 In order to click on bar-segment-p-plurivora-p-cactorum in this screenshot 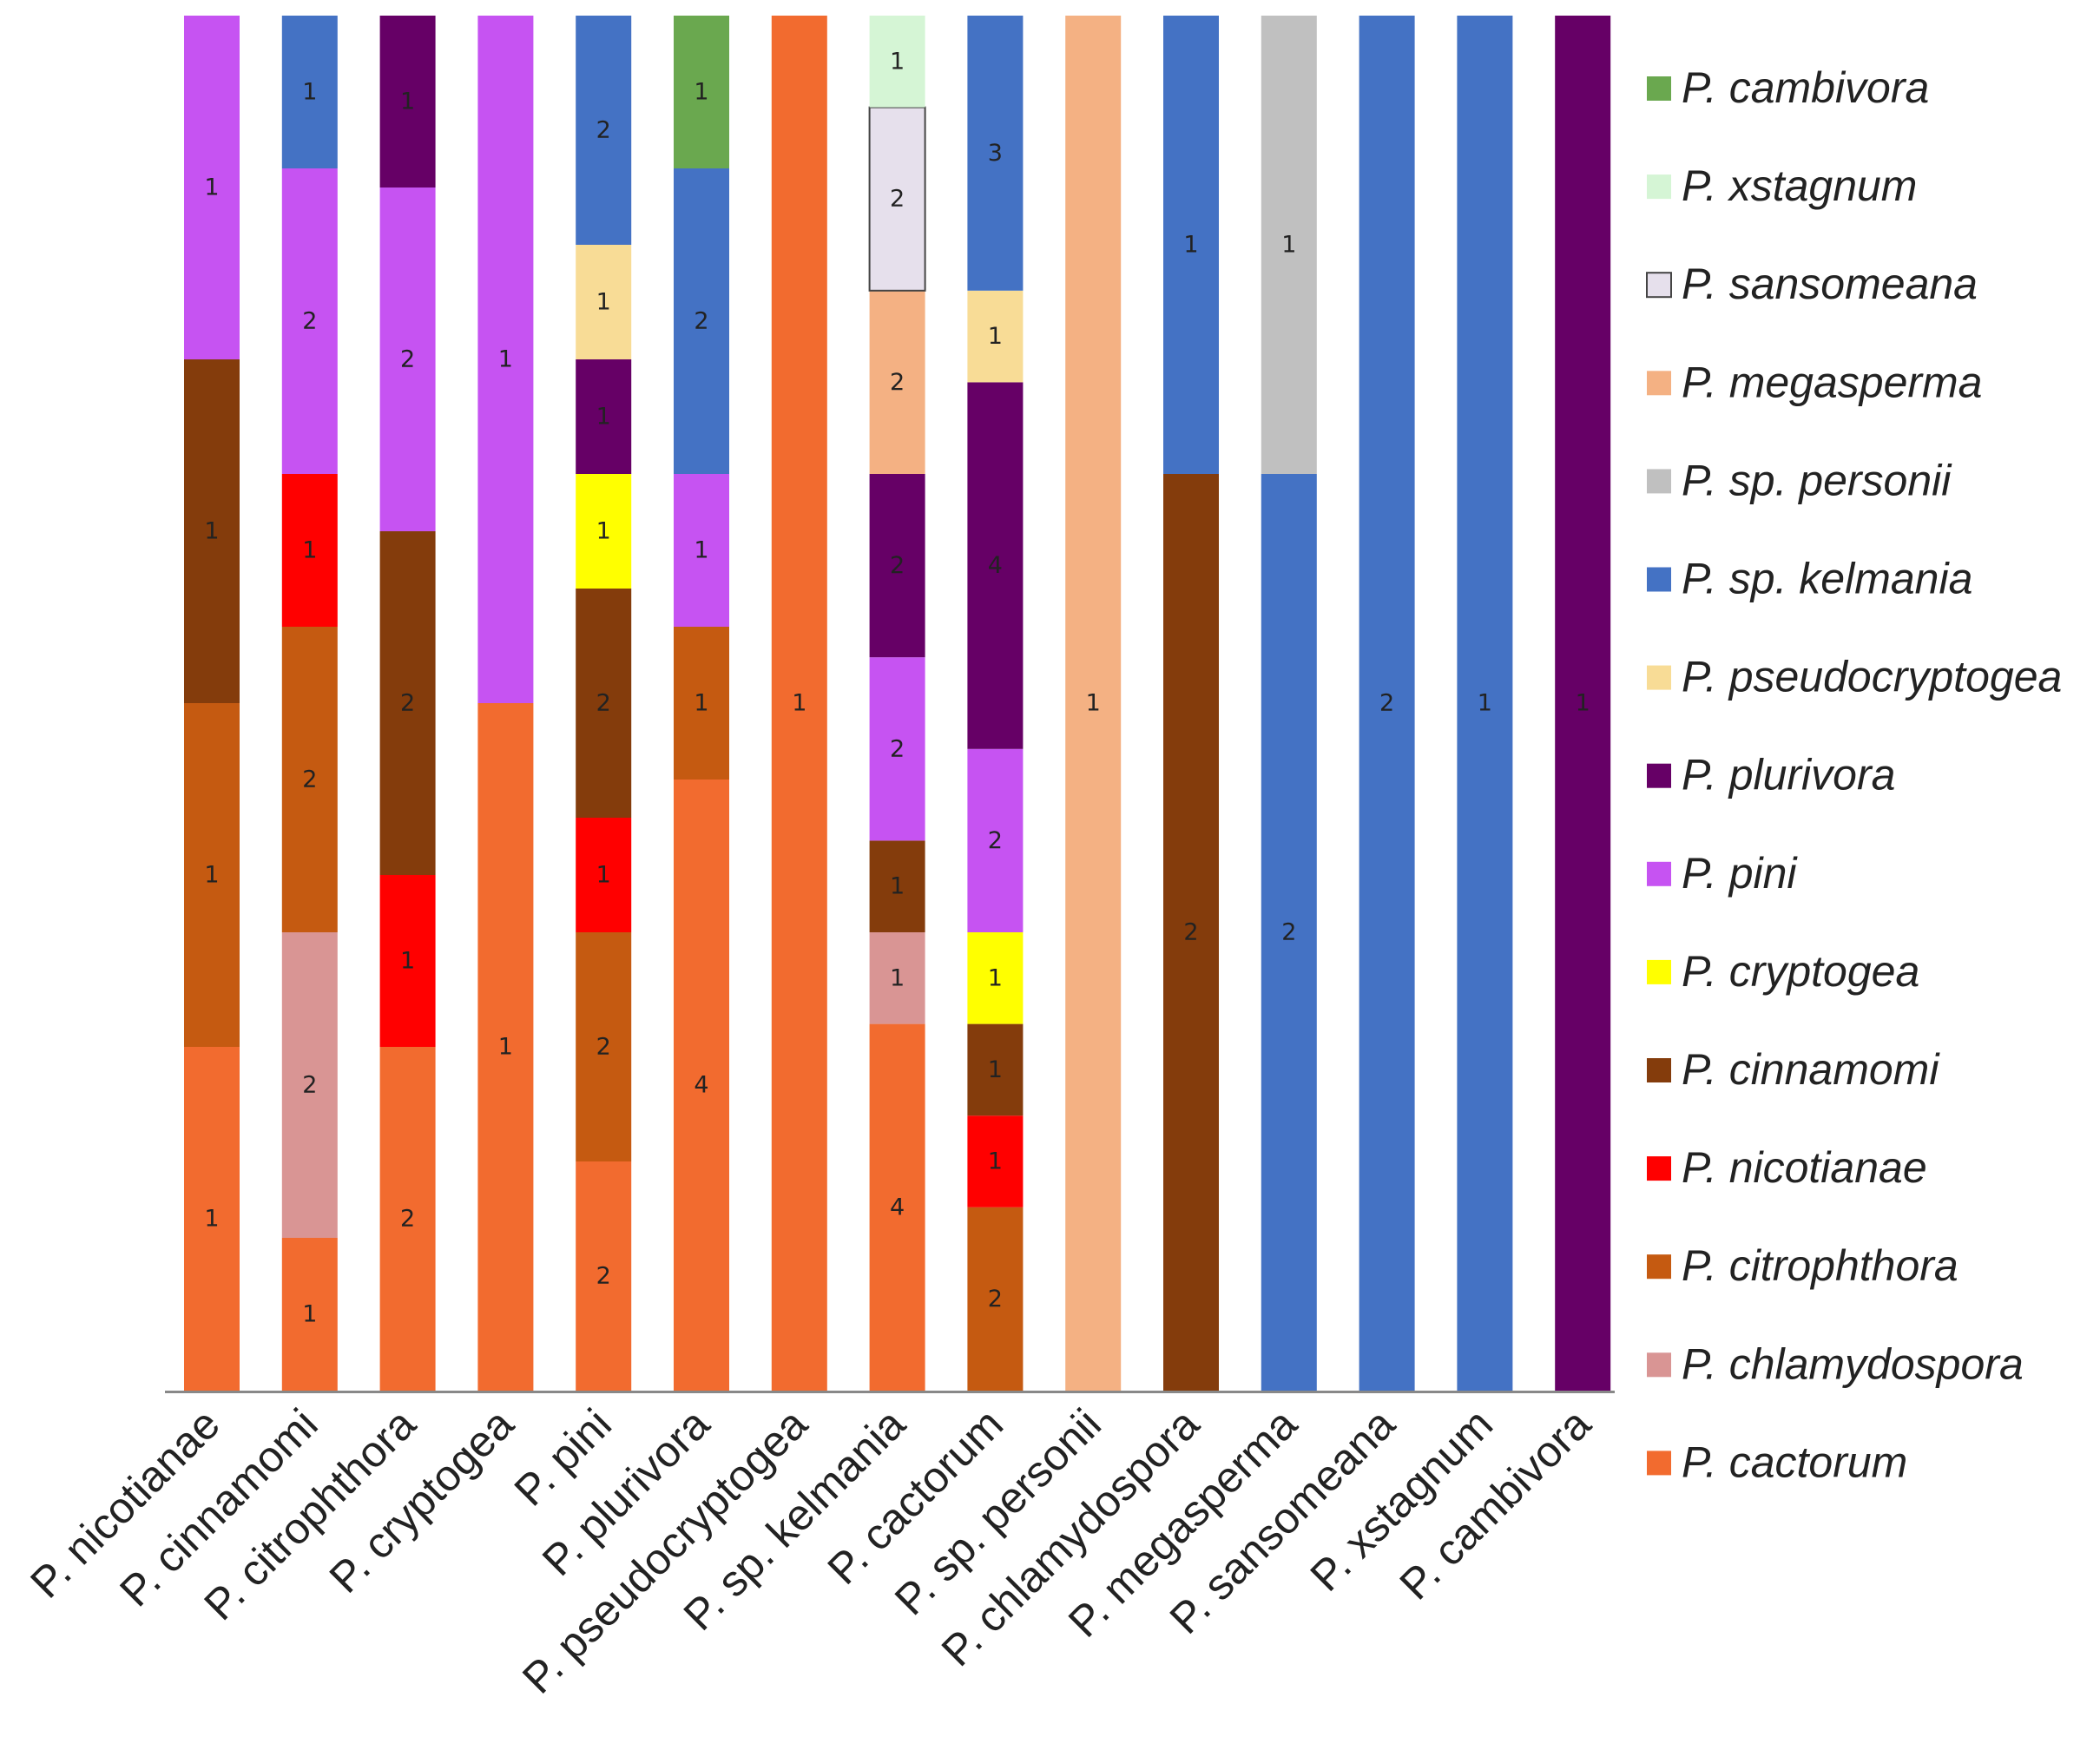, I will do `click(701, 1085)`.